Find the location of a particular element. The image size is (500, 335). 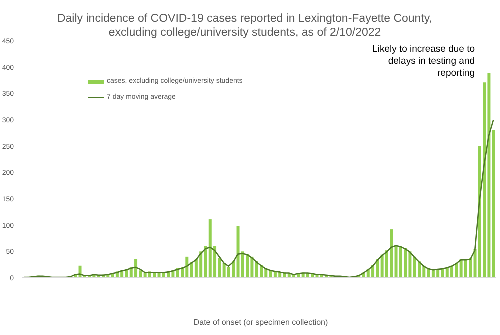

x-axis-title: Date of onset (or specimen collection) is located at coordinates (261, 322).